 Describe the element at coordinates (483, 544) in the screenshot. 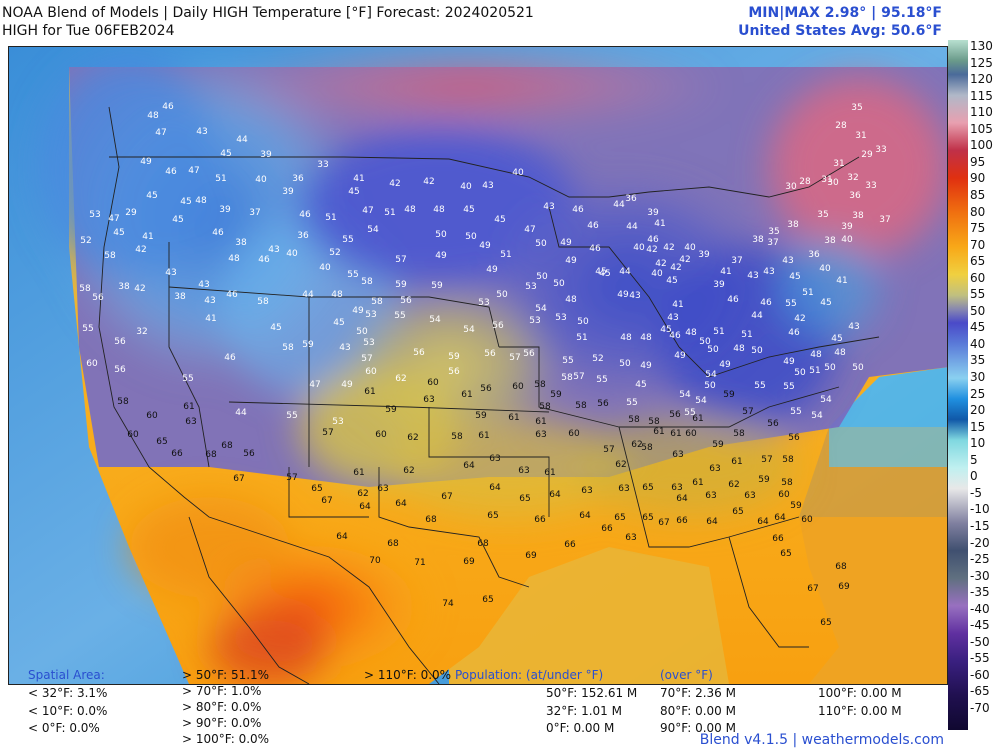

I see `temperature-label: 68` at that location.